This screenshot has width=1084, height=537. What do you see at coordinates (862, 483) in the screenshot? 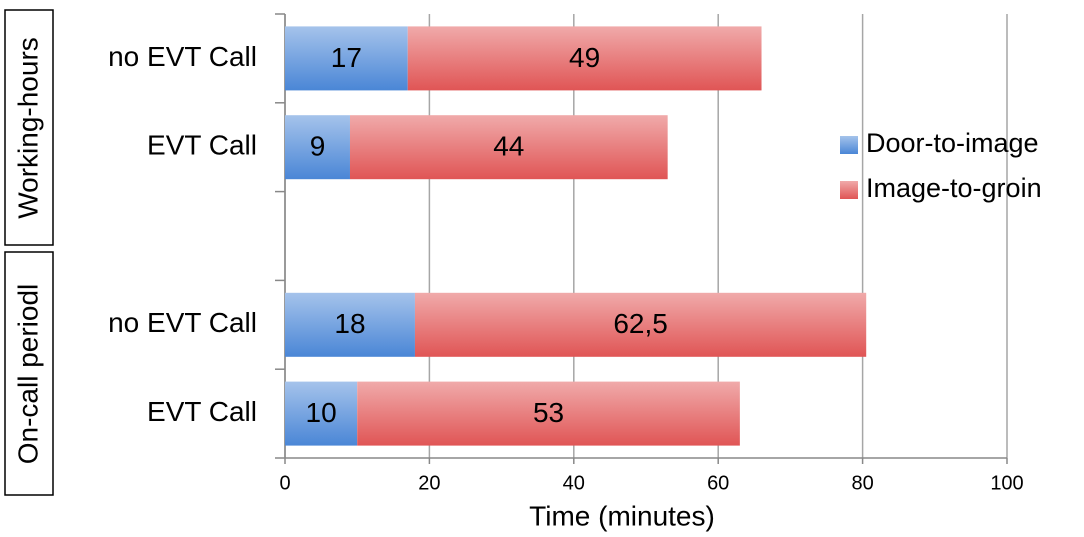
I see `x-tick-label: 80` at bounding box center [862, 483].